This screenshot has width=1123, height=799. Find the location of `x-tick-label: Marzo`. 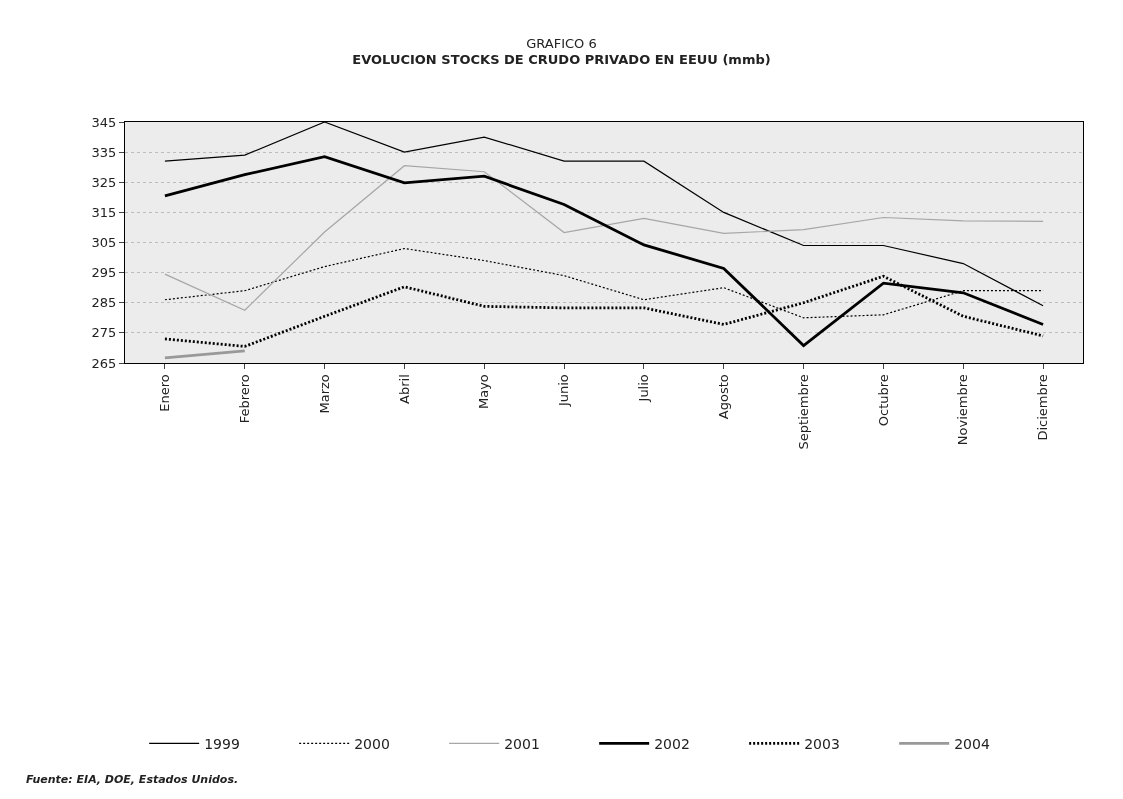

x-tick-label: Marzo is located at coordinates (324, 394).